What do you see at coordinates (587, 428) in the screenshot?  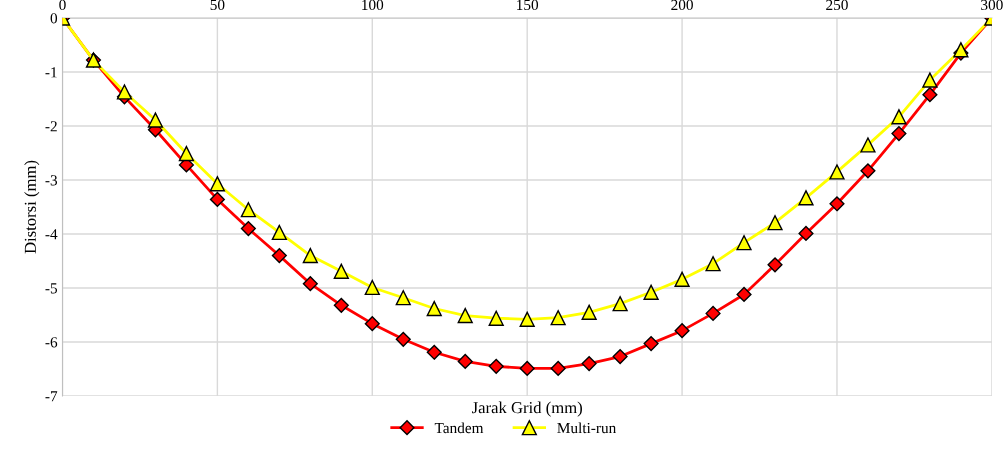 I see `legend-label: Multi-run` at bounding box center [587, 428].